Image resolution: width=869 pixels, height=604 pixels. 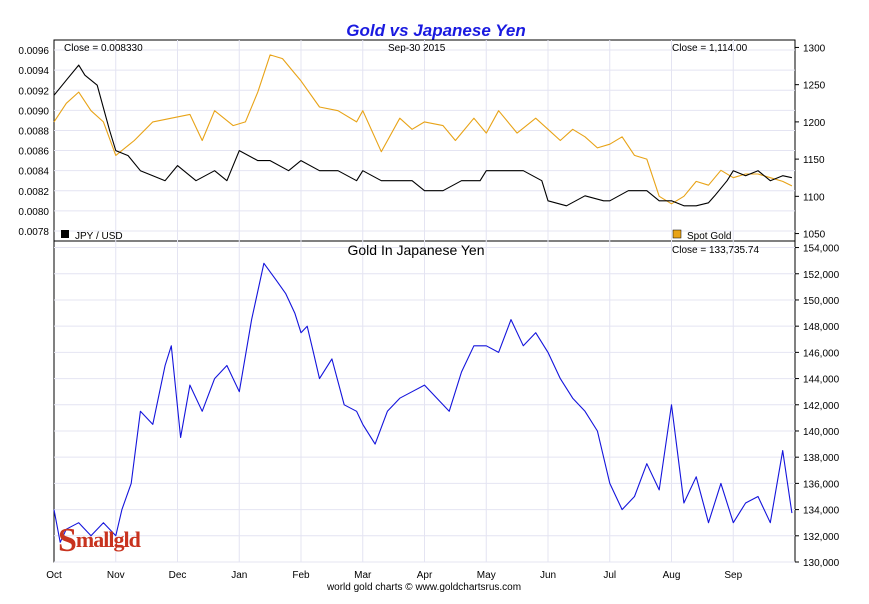 I want to click on bottom-tick-label: 140,000, so click(x=821, y=432).